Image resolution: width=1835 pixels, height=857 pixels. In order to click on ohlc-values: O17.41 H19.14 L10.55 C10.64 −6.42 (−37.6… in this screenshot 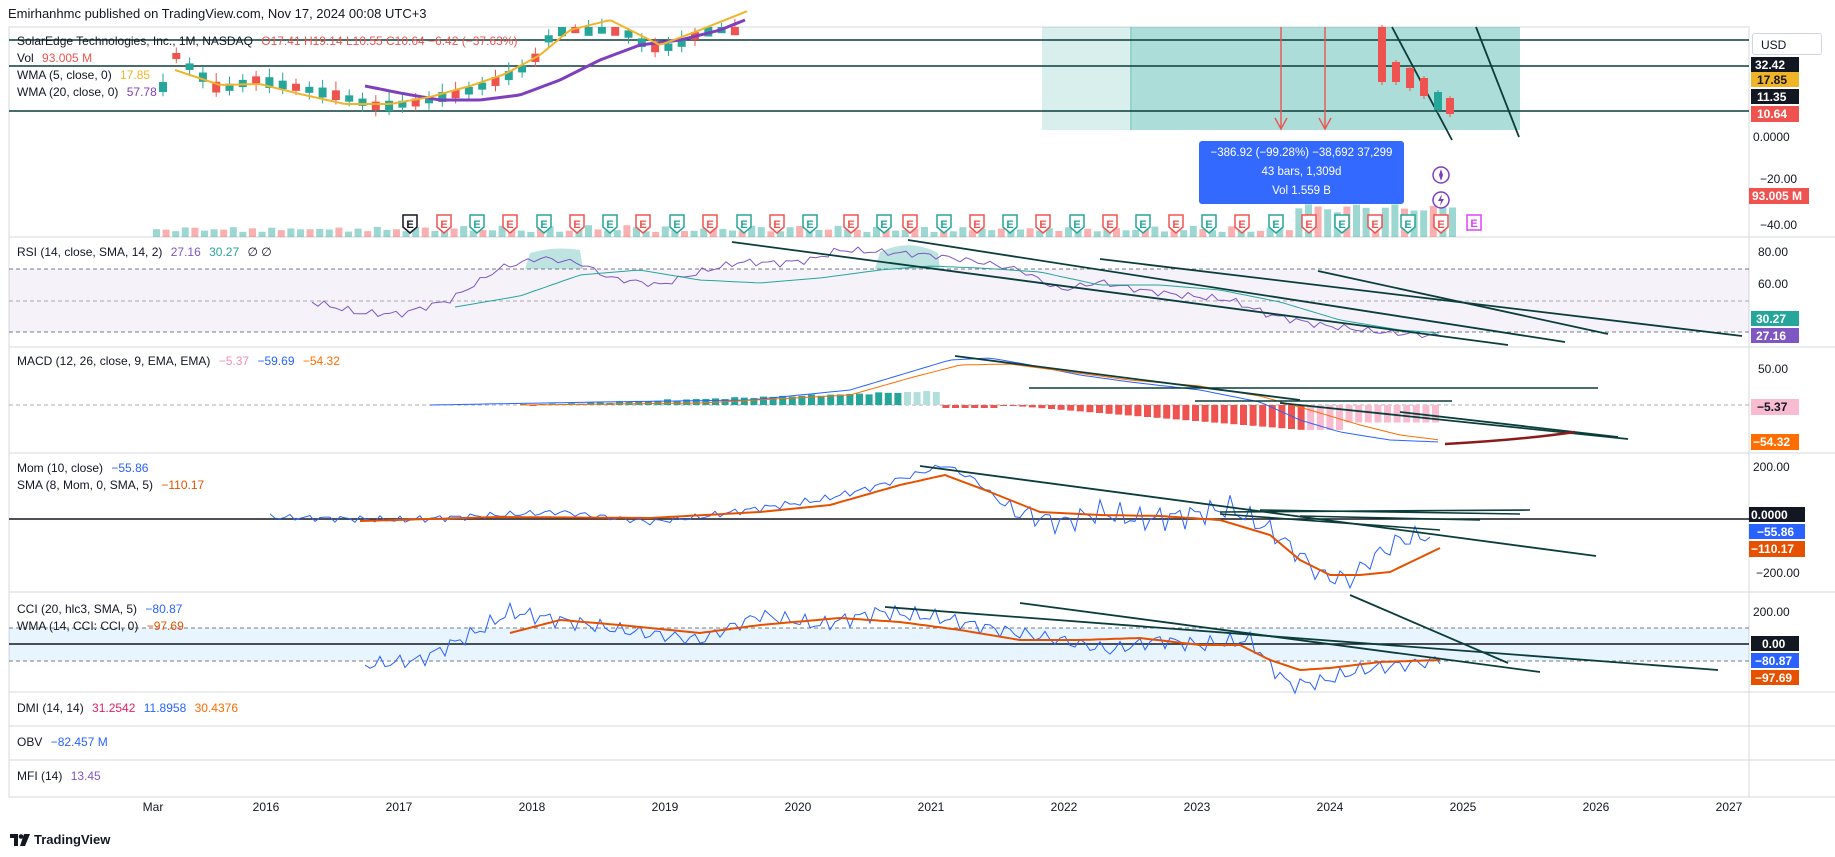, I will do `click(389, 41)`.